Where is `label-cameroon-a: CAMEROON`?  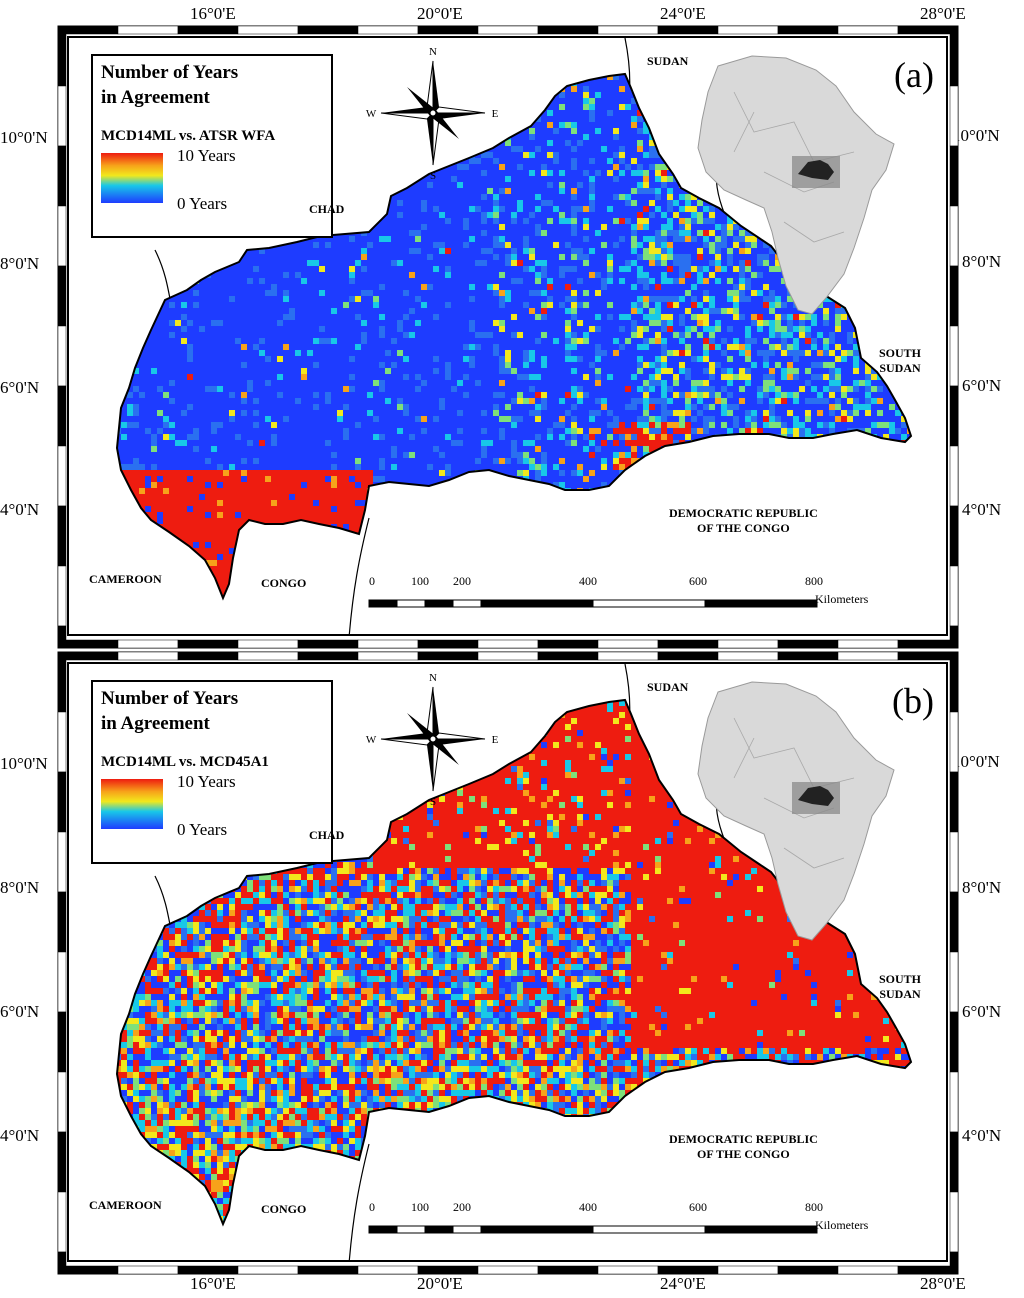
label-cameroon-a: CAMEROON is located at coordinates (125, 579).